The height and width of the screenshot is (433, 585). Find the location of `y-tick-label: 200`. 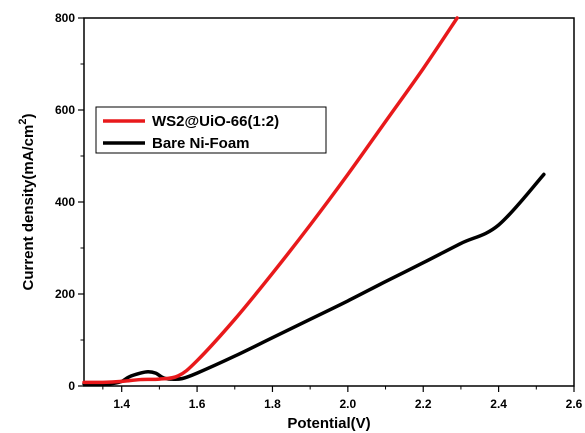

y-tick-label: 200 is located at coordinates (65, 294).